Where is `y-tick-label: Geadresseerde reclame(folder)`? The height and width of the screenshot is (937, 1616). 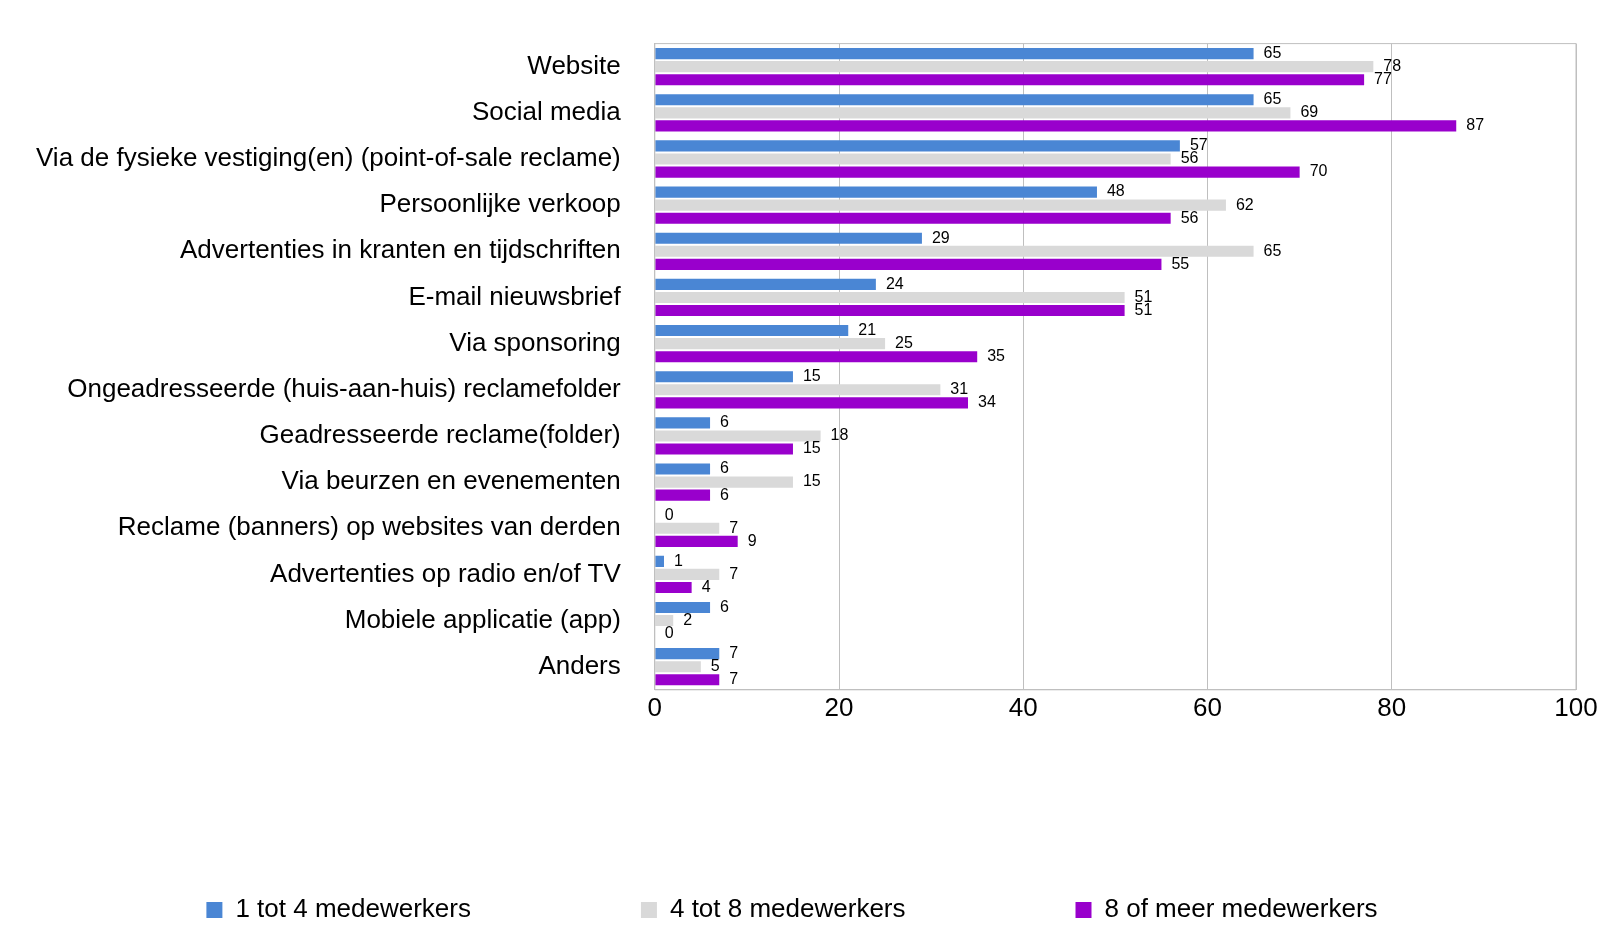 y-tick-label: Geadresseerde reclame(folder) is located at coordinates (440, 434).